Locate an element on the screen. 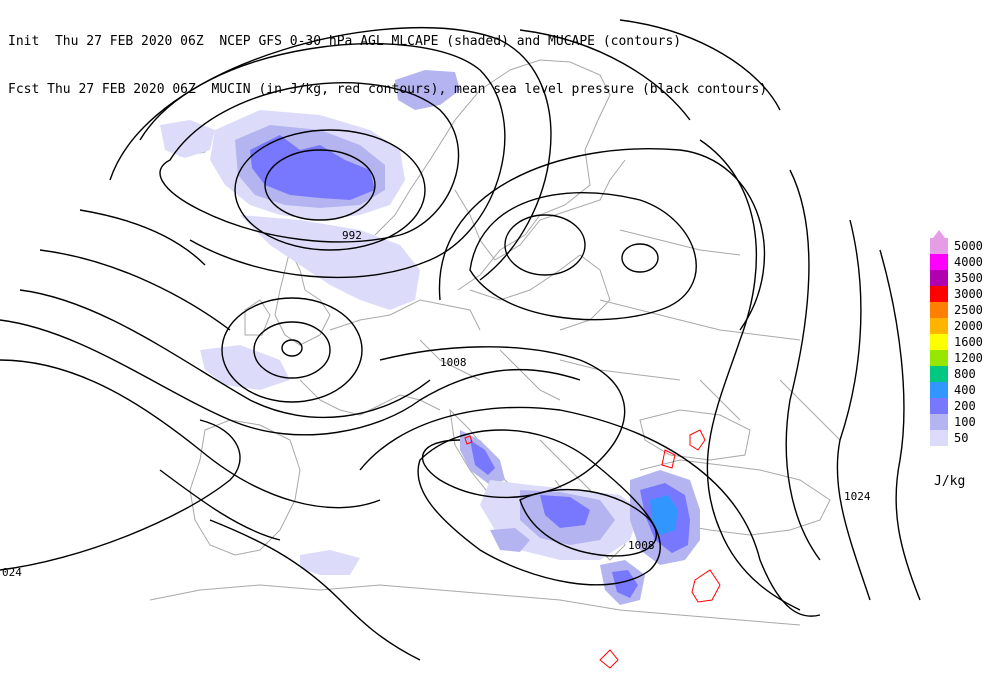  cape-area-norwegian-sea-dark is located at coordinates (312, 167).